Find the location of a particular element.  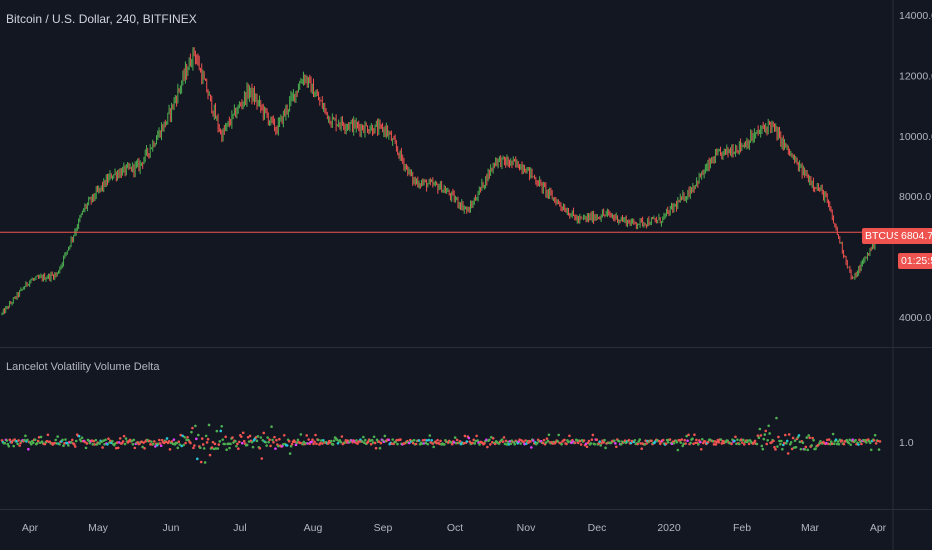

x-tick-label: May is located at coordinates (98, 528).